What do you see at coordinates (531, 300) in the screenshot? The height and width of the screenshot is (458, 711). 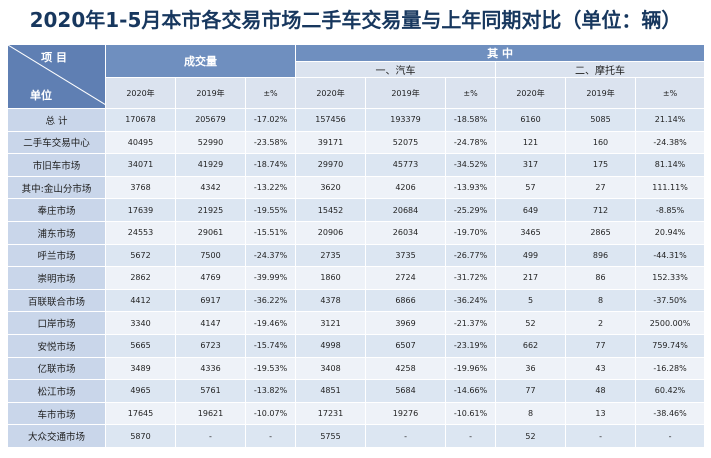 I see `cell-moto-2020: 5` at bounding box center [531, 300].